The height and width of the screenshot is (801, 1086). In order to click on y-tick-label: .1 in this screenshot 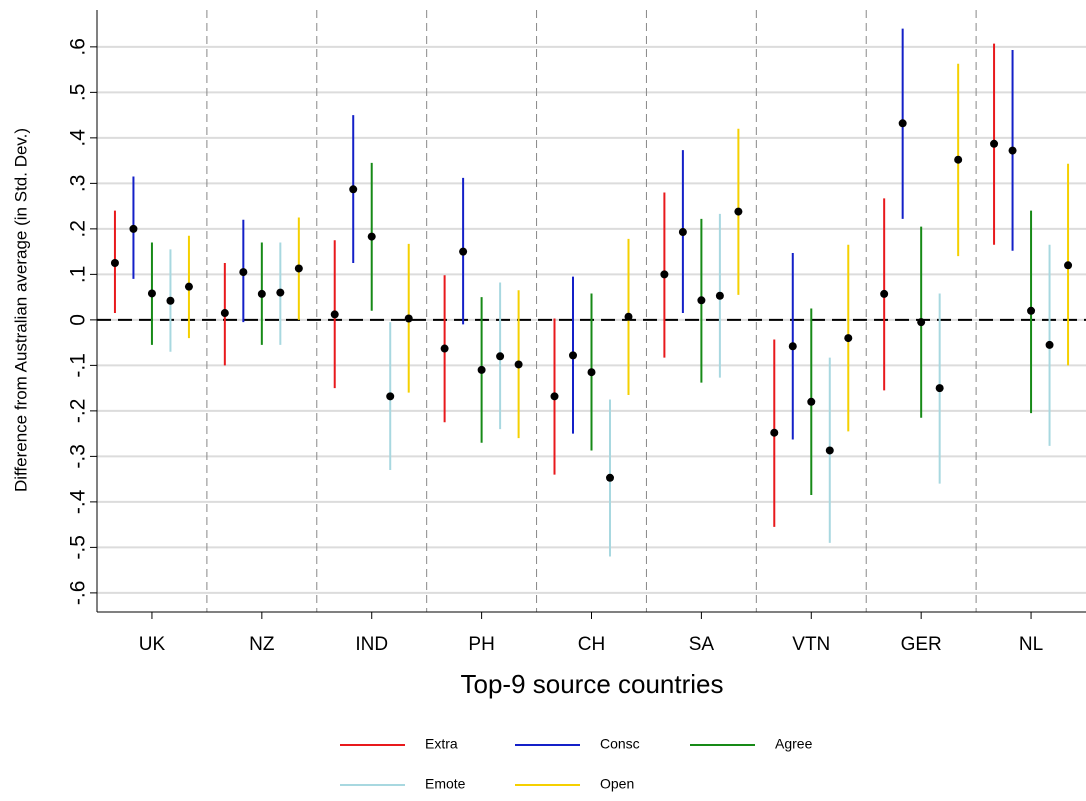, I will do `click(78, 275)`.